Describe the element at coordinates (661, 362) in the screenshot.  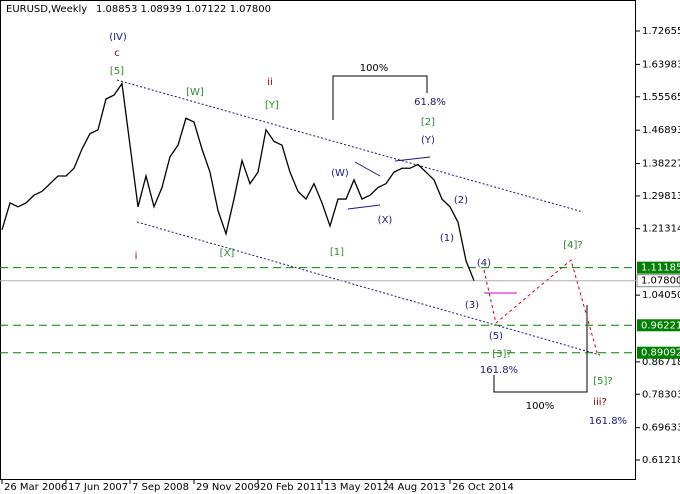
I see `y-tick-label: 0.86718` at that location.